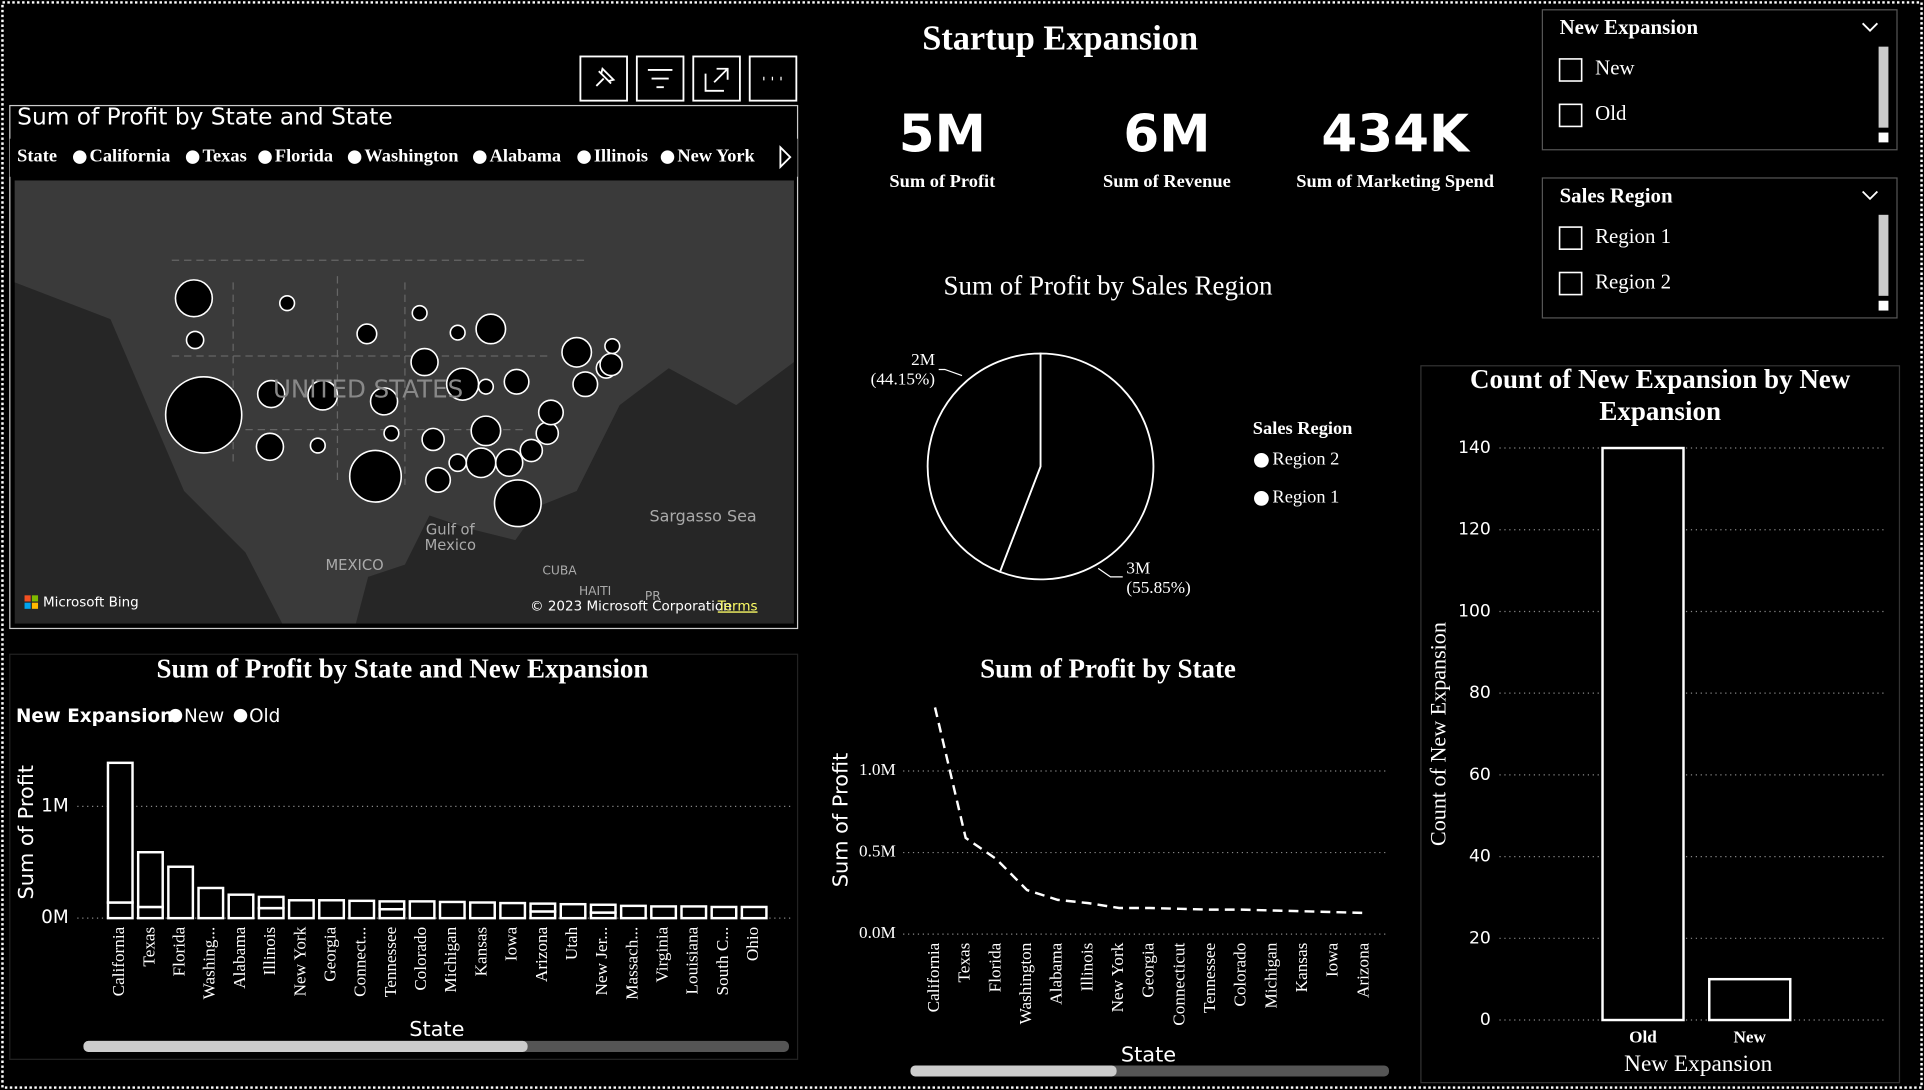 This screenshot has width=1924, height=1090. Describe the element at coordinates (942, 134) in the screenshot. I see `kpi-value: 5M` at that location.